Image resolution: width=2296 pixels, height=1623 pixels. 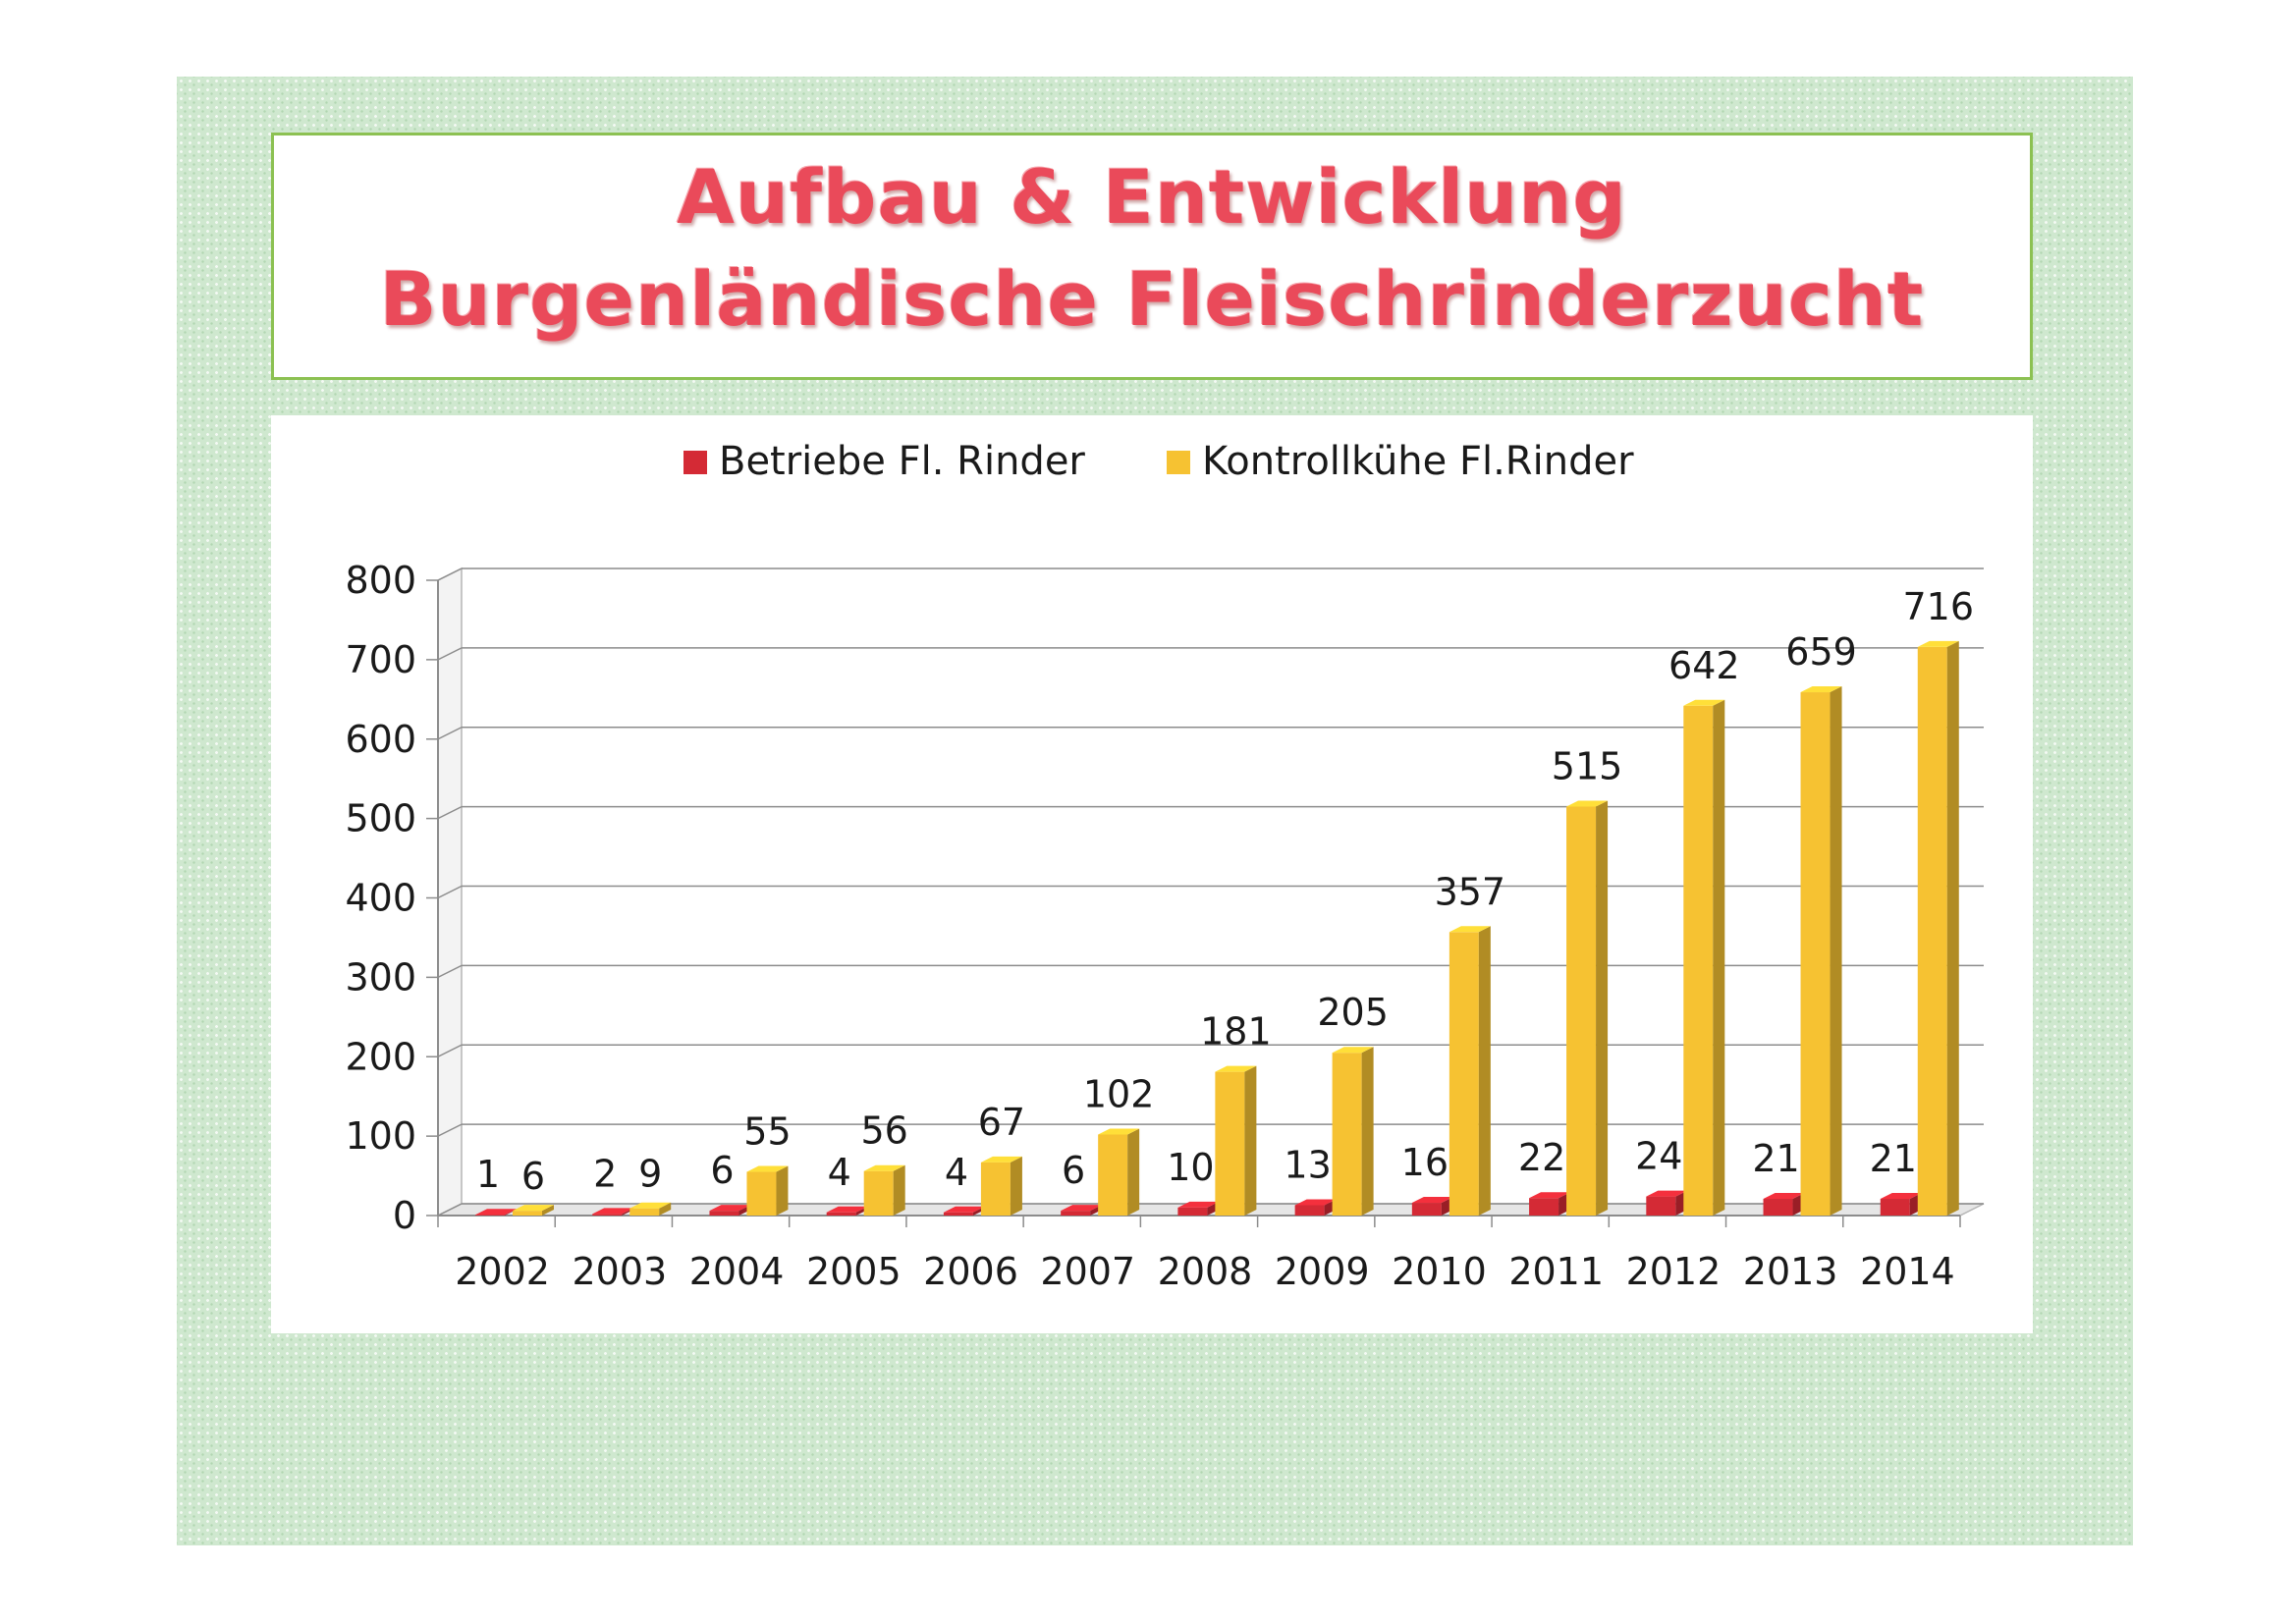 I want to click on data-label-betriebe: 13, so click(x=1307, y=1164).